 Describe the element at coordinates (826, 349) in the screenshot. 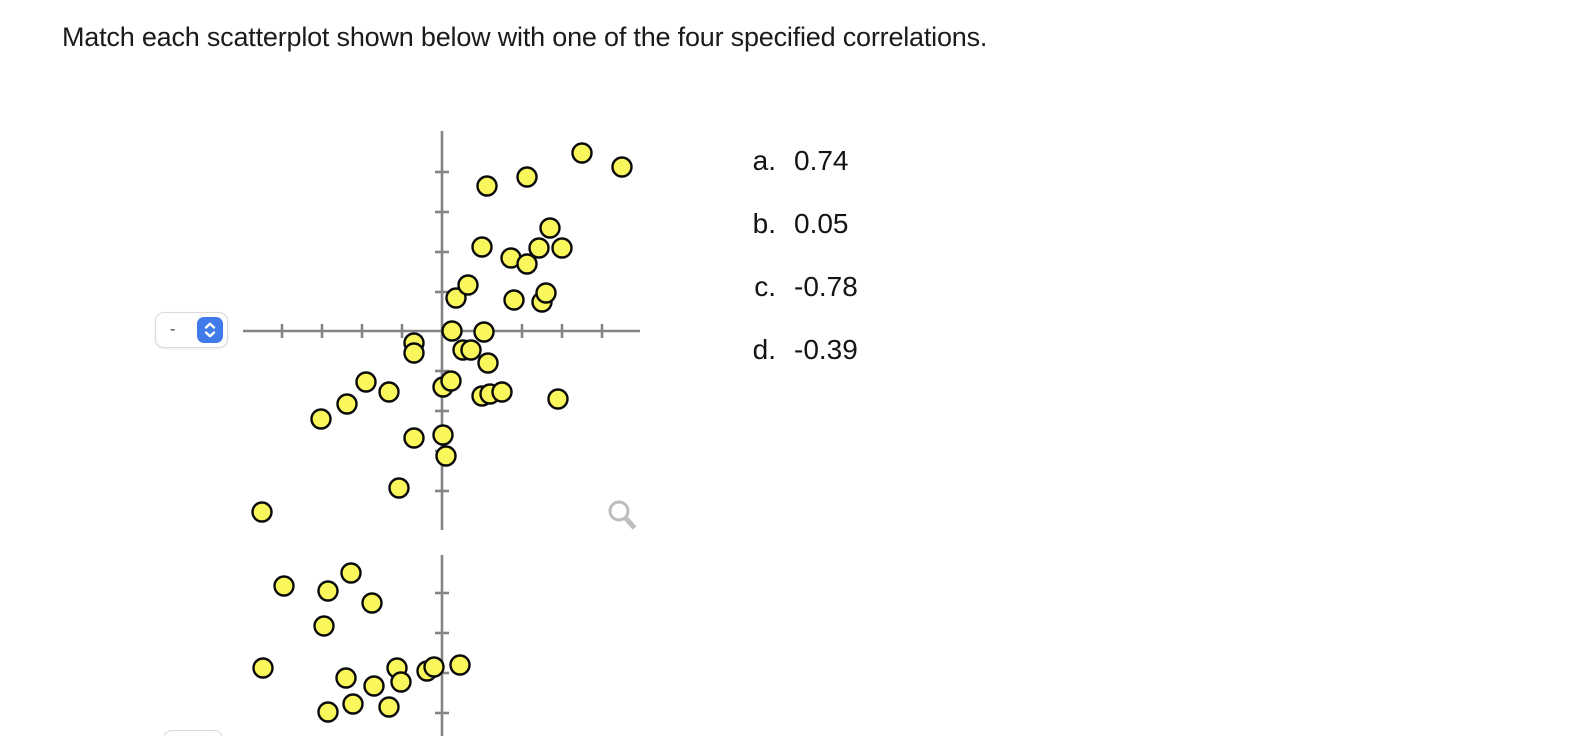

I see `option-d-value: -0.39` at that location.